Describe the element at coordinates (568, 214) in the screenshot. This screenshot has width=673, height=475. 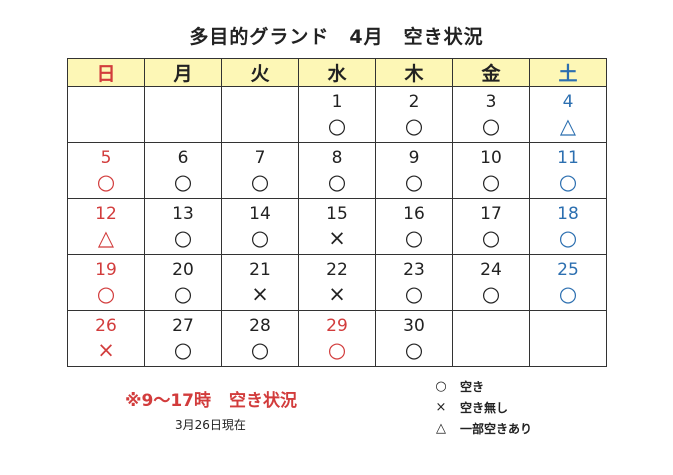
I see `day-number: 18` at that location.